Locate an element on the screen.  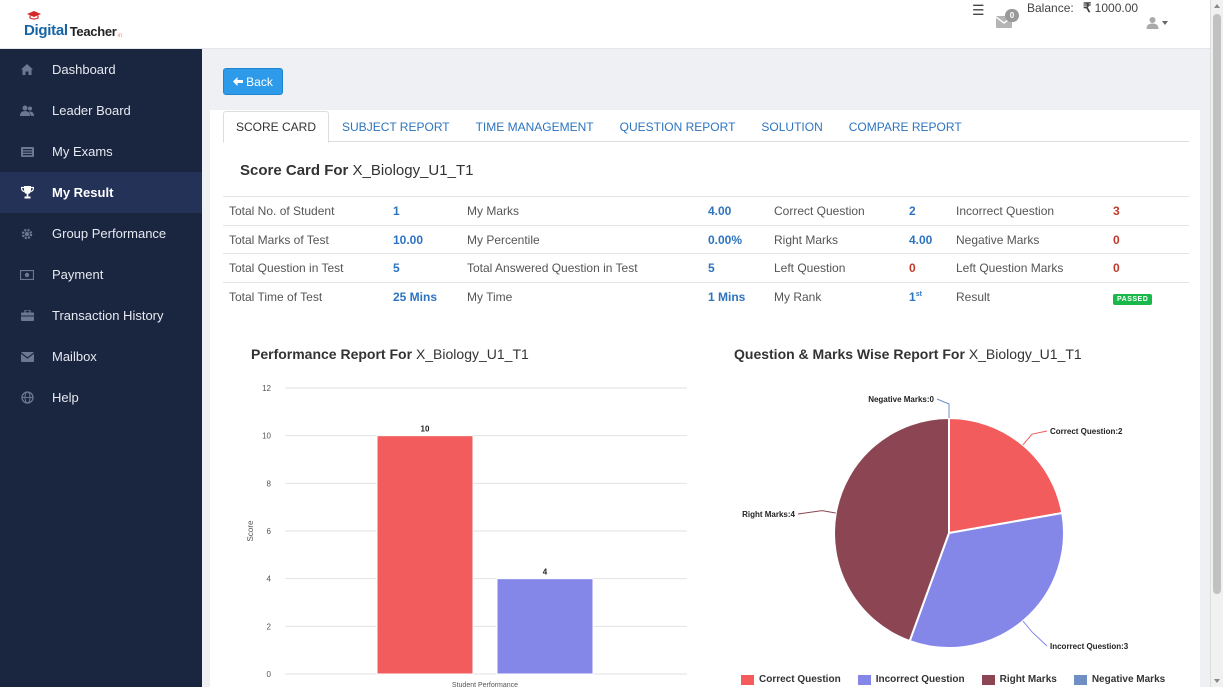
stat-label: Right Marks is located at coordinates (841, 239).